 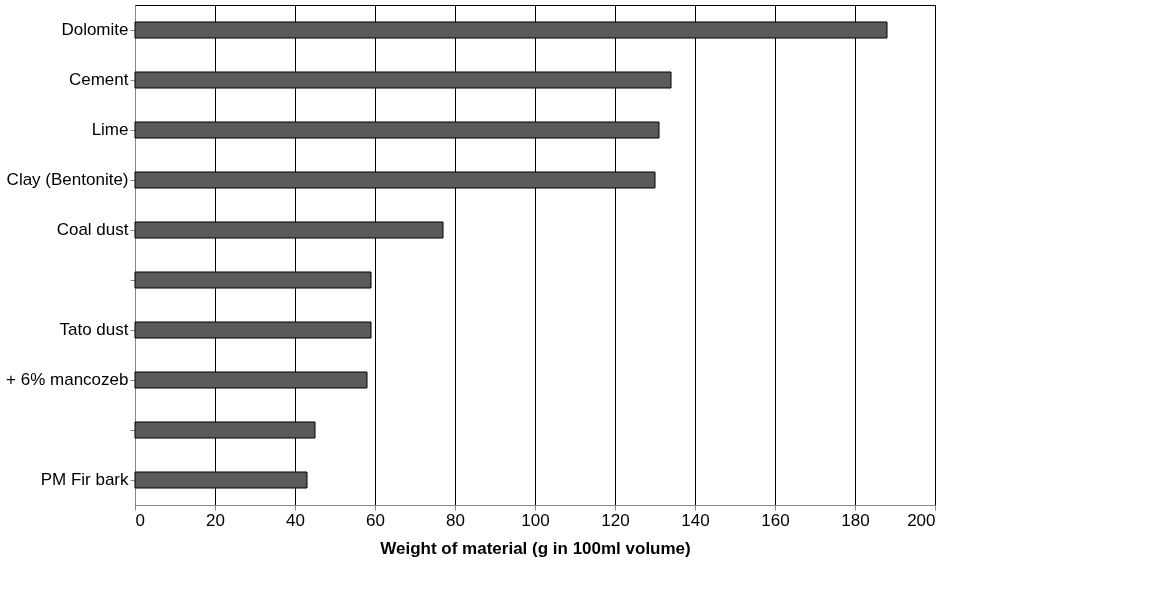 I want to click on x-tick-label: 20, so click(x=215, y=520).